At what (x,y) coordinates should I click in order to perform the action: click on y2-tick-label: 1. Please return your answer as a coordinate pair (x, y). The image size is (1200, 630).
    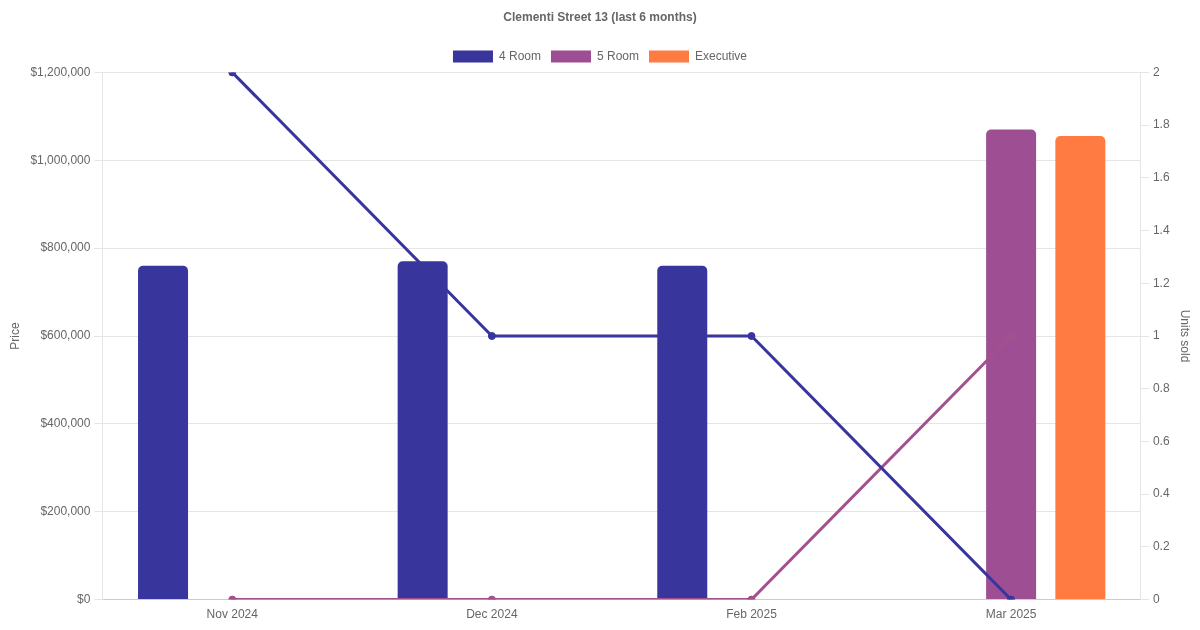
    Looking at the image, I should click on (1156, 335).